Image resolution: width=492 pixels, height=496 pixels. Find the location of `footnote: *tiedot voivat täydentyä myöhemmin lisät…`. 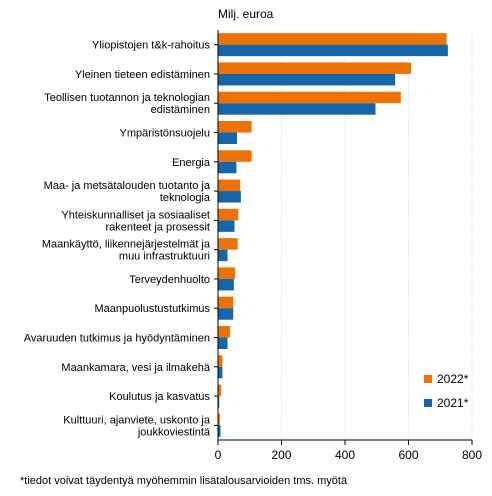

footnote: *tiedot voivat täydentyä myöhemmin lisät… is located at coordinates (184, 481).